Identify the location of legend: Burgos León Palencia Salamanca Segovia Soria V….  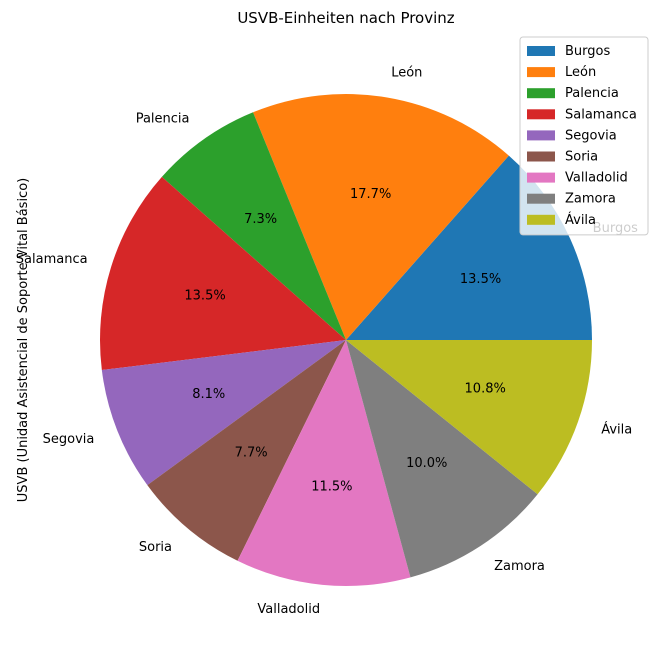
(584, 136).